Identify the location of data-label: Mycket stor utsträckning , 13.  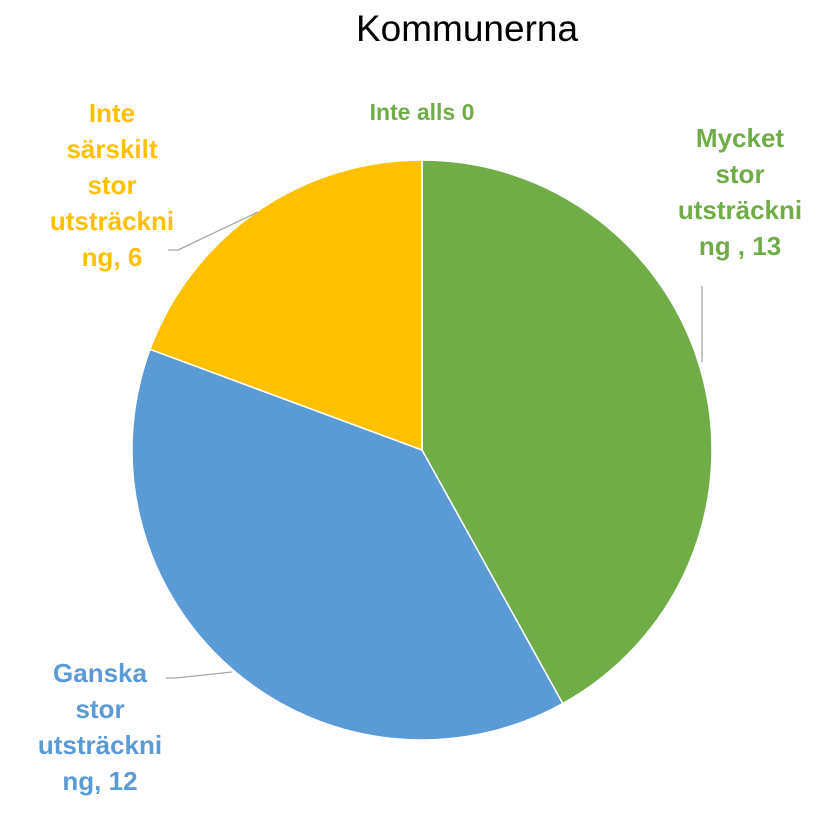
(740, 192).